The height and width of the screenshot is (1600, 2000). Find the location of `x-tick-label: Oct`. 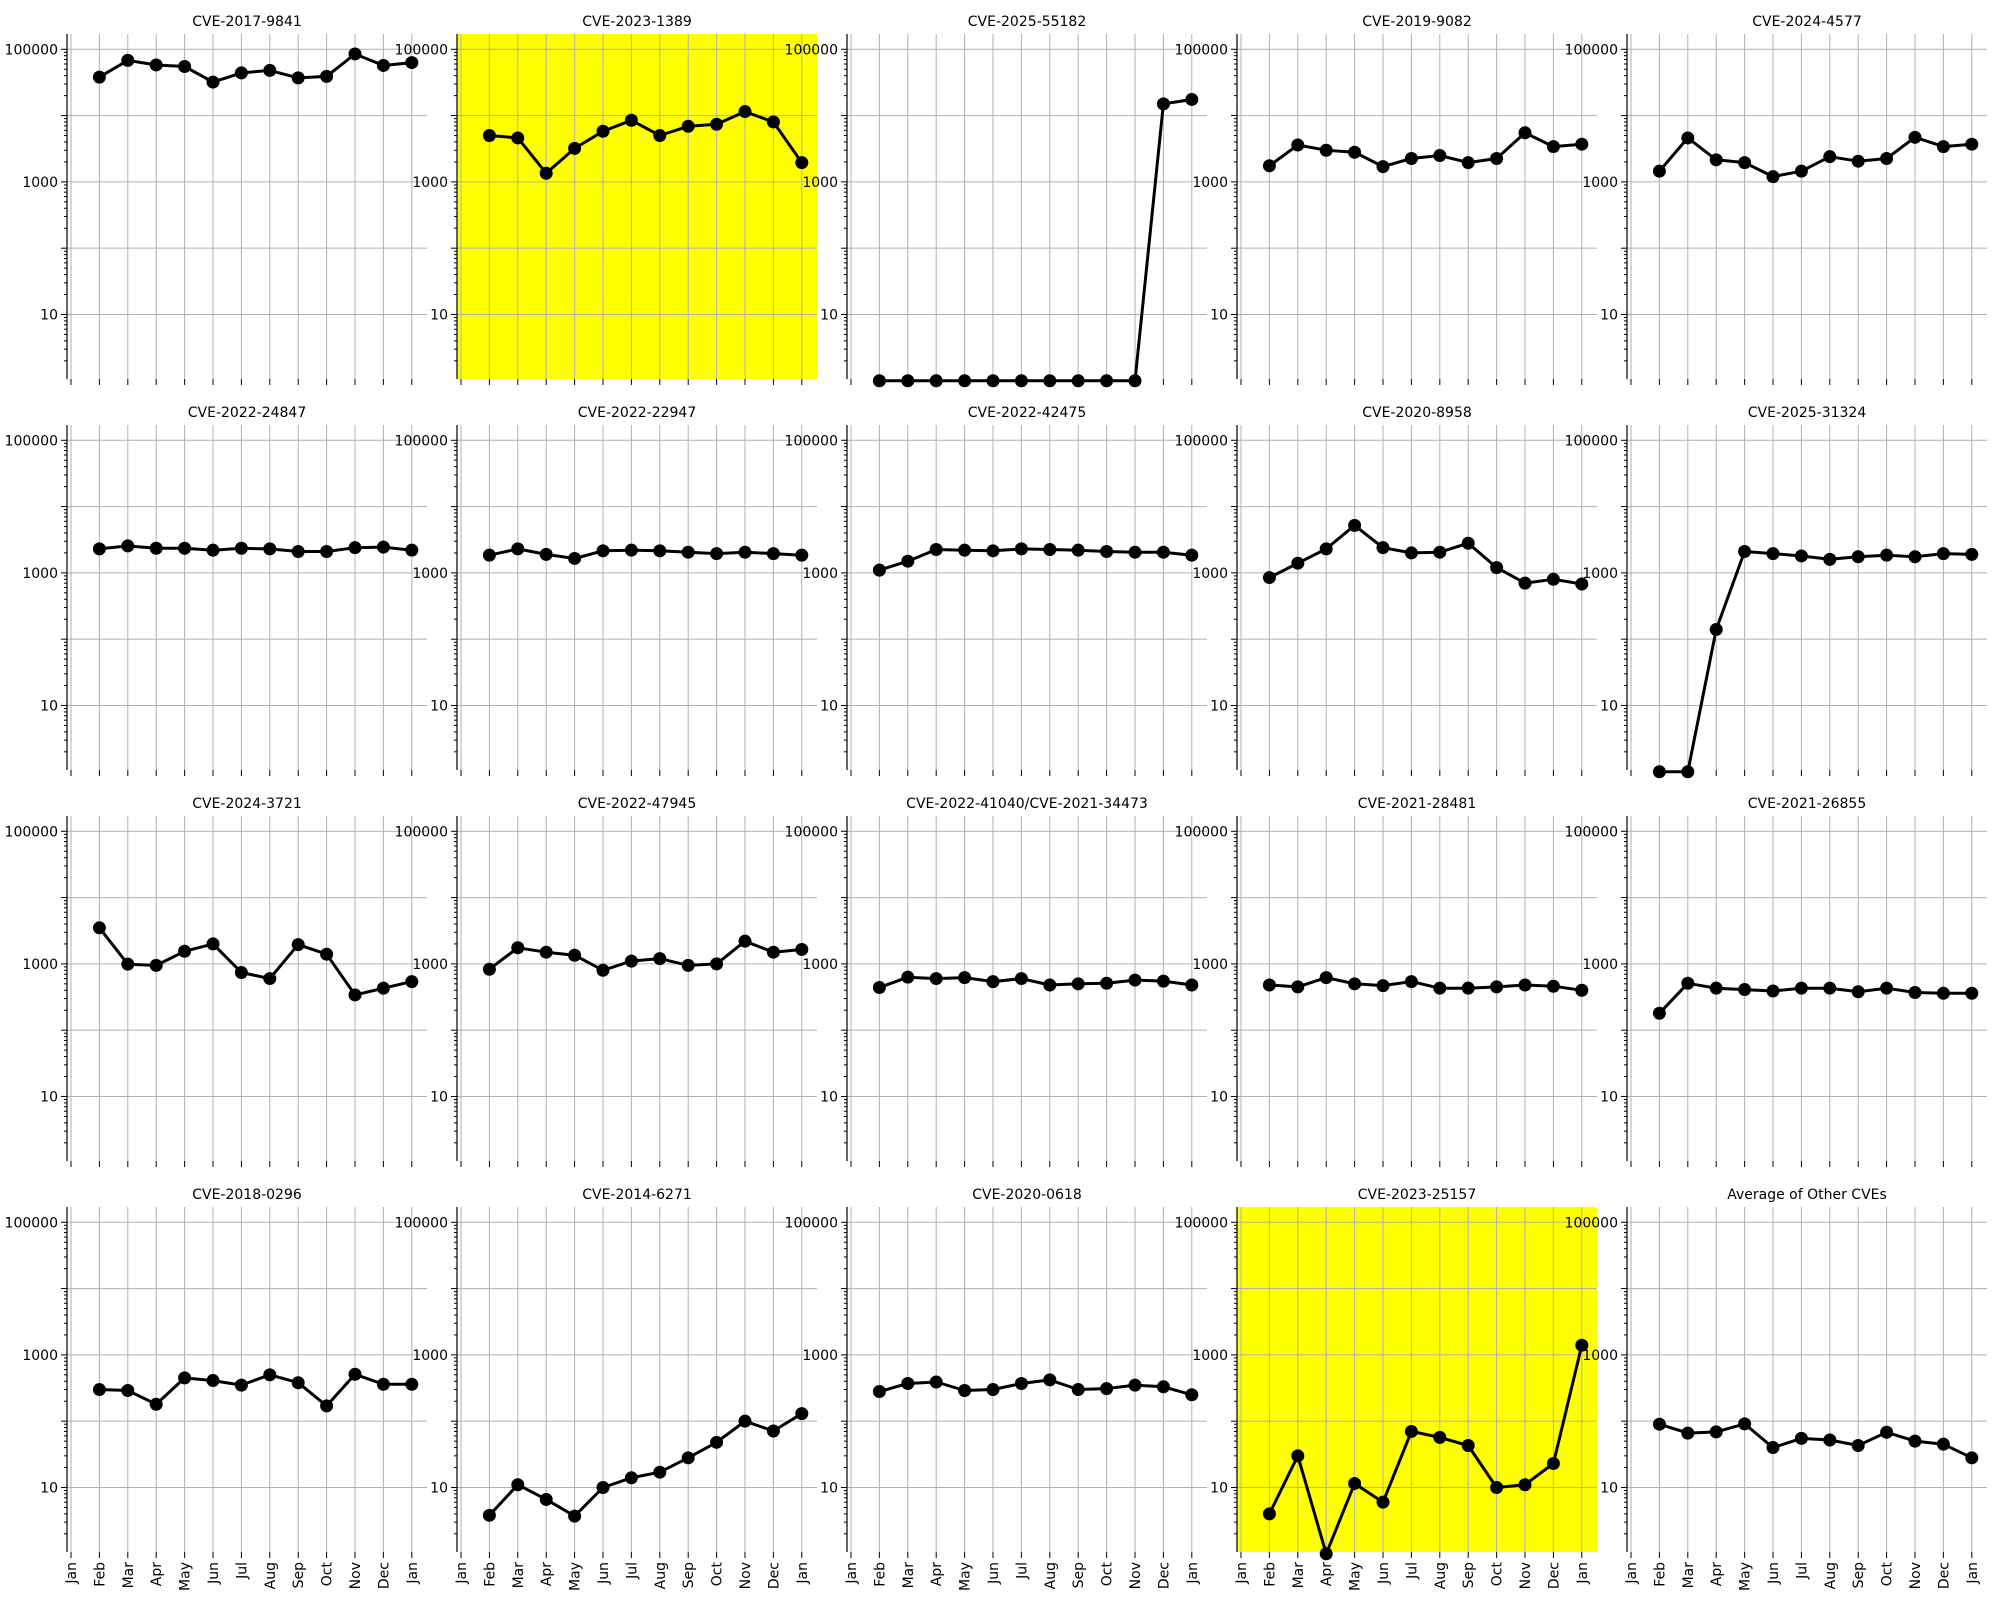

x-tick-label: Oct is located at coordinates (1108, 1574).